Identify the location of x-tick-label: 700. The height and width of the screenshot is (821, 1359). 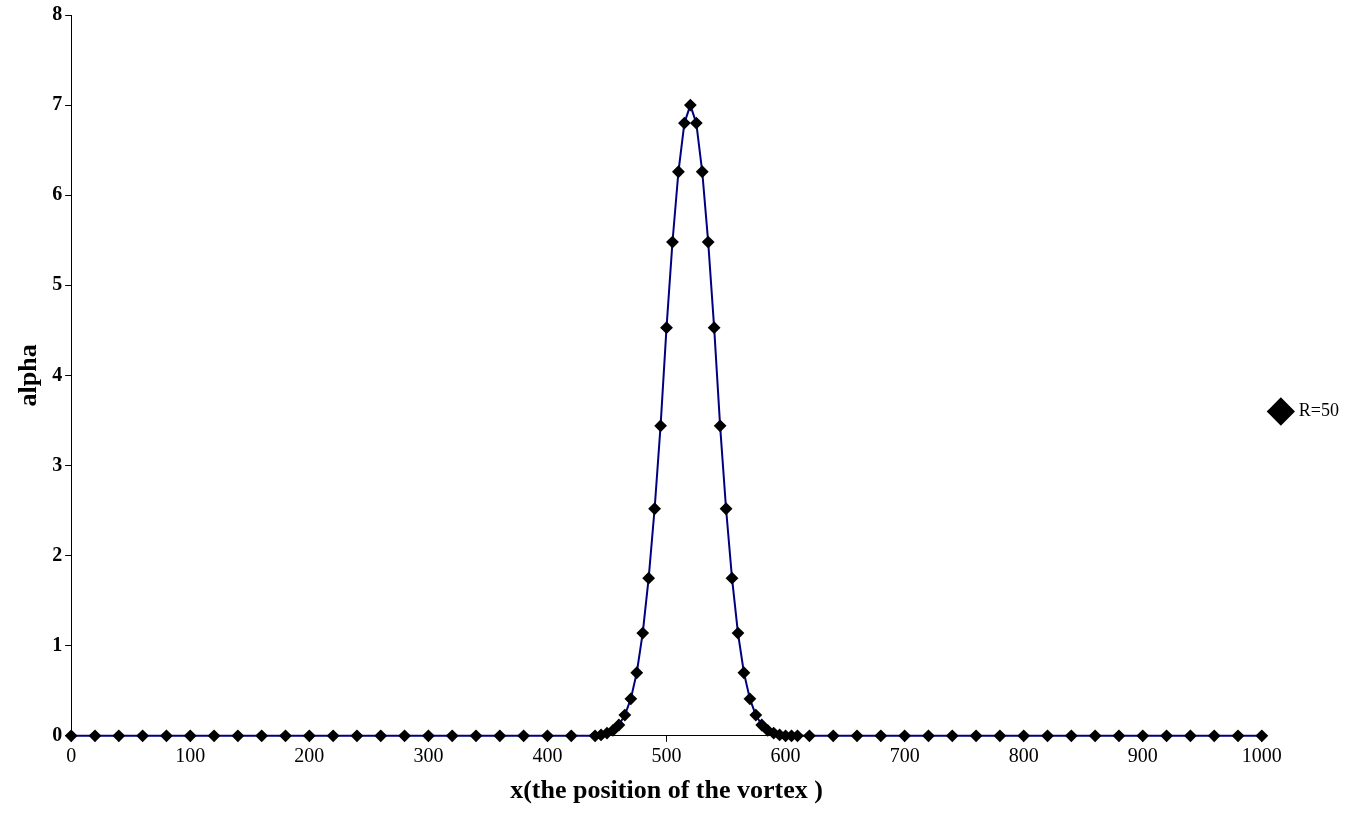
(904, 755).